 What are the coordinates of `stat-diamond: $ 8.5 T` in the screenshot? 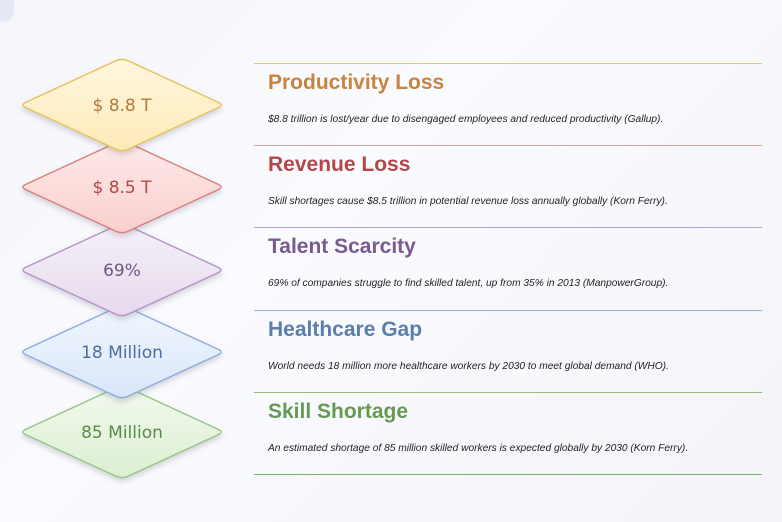 It's located at (122, 187).